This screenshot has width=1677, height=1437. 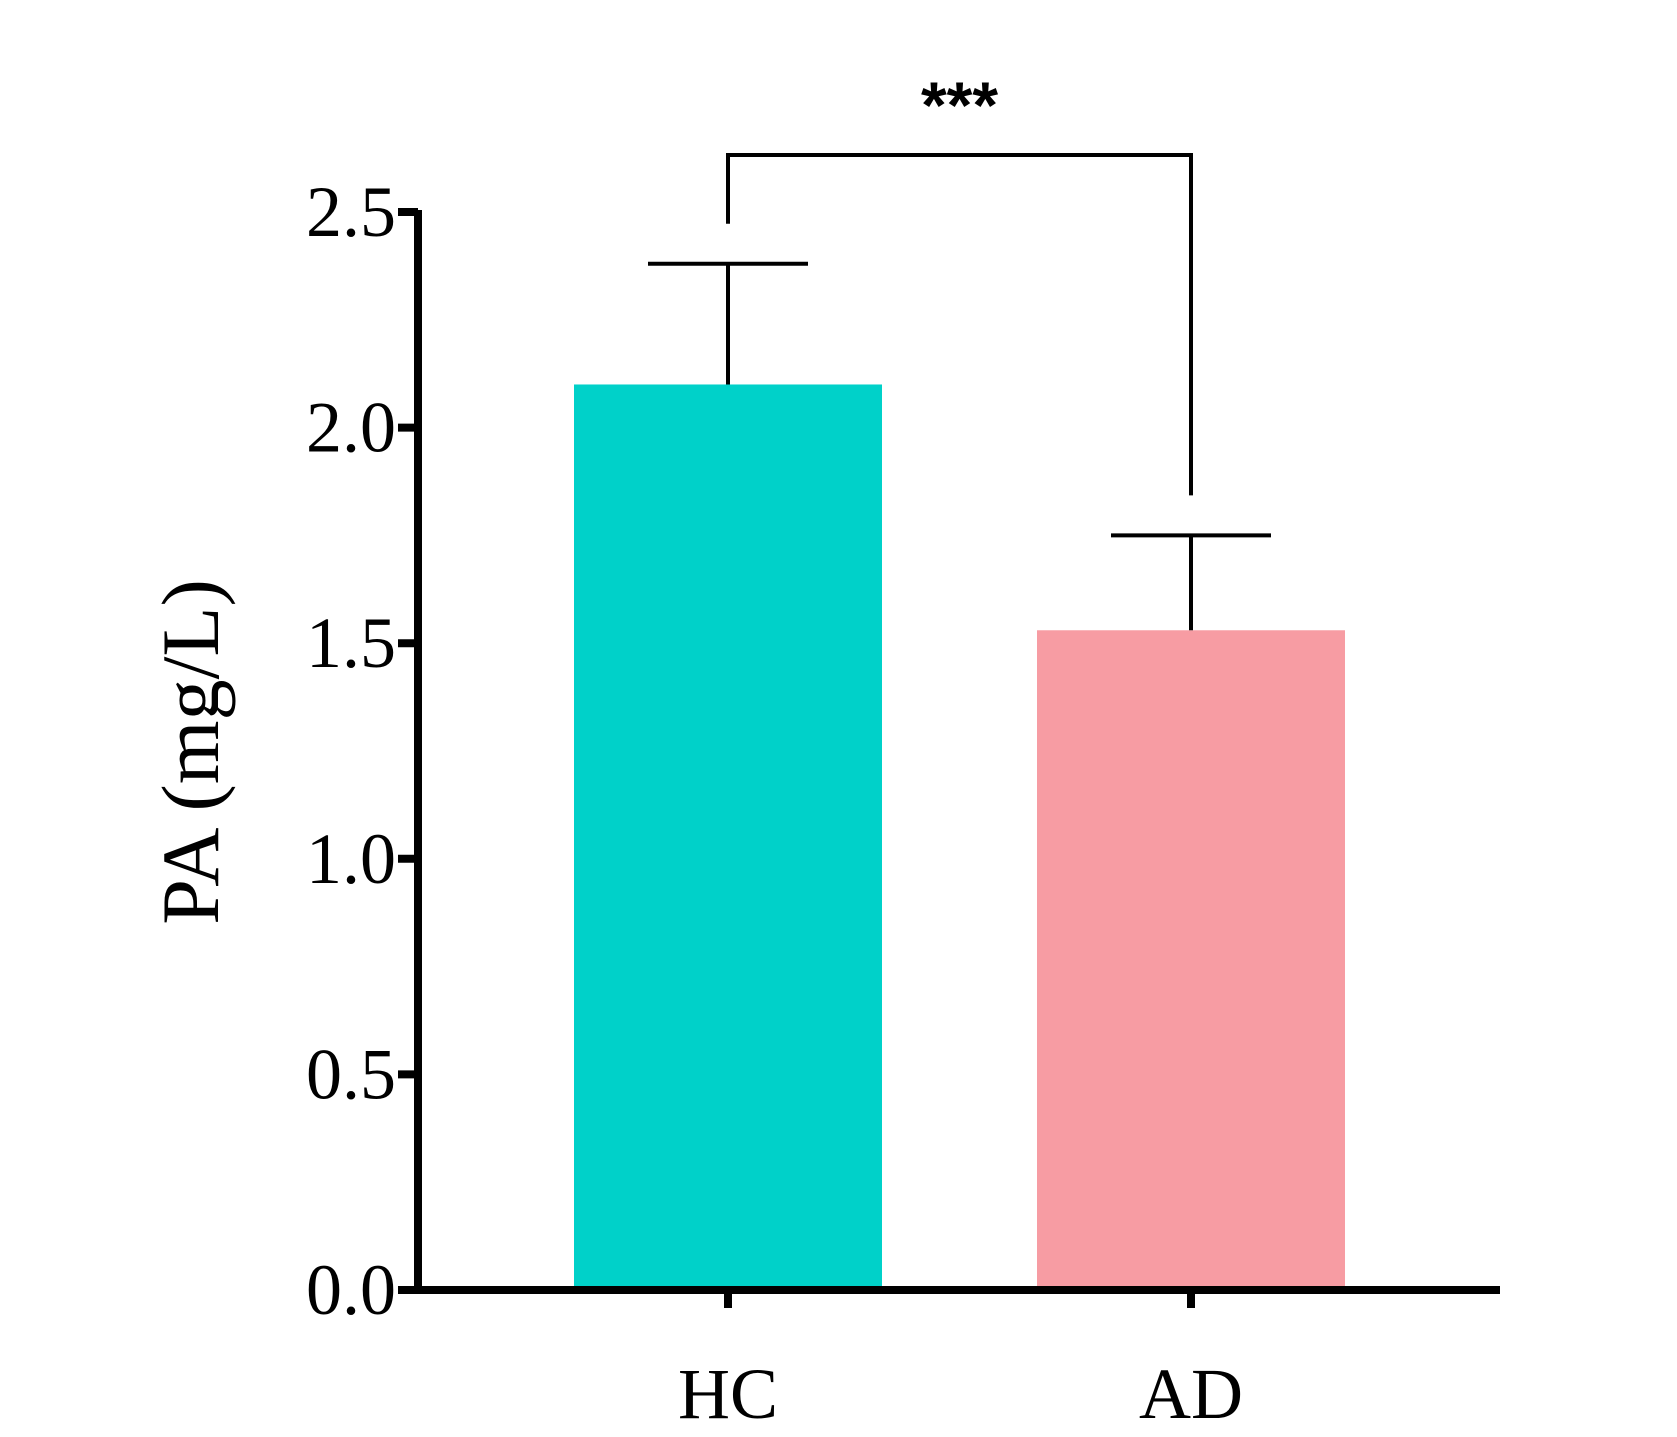 What do you see at coordinates (959, 105) in the screenshot?
I see `significance-label: ***` at bounding box center [959, 105].